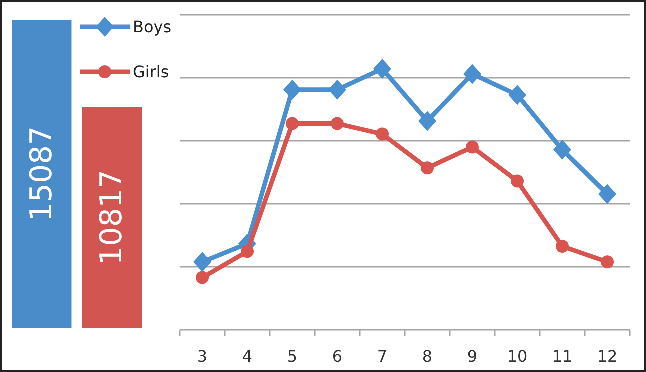 The image size is (646, 372). Describe the element at coordinates (202, 356) in the screenshot. I see `x-tick-label: 3` at that location.